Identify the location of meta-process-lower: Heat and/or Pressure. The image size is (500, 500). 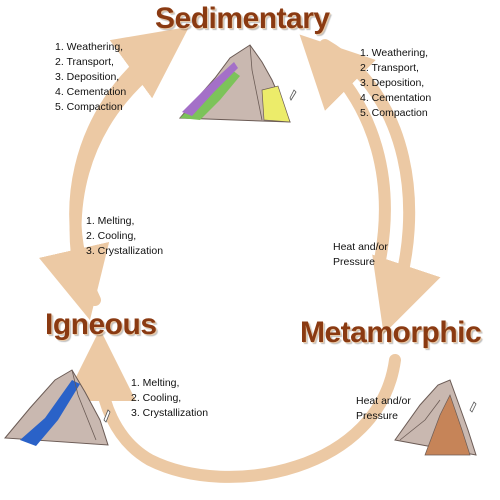
(383, 409).